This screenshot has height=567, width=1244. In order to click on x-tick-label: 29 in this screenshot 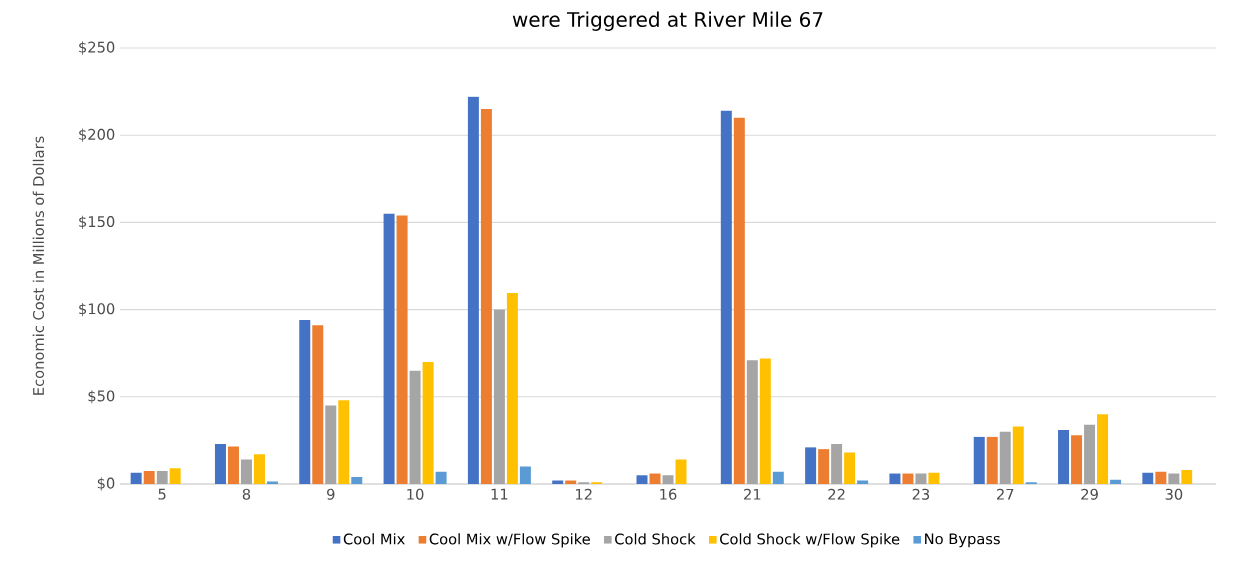, I will do `click(1089, 494)`.